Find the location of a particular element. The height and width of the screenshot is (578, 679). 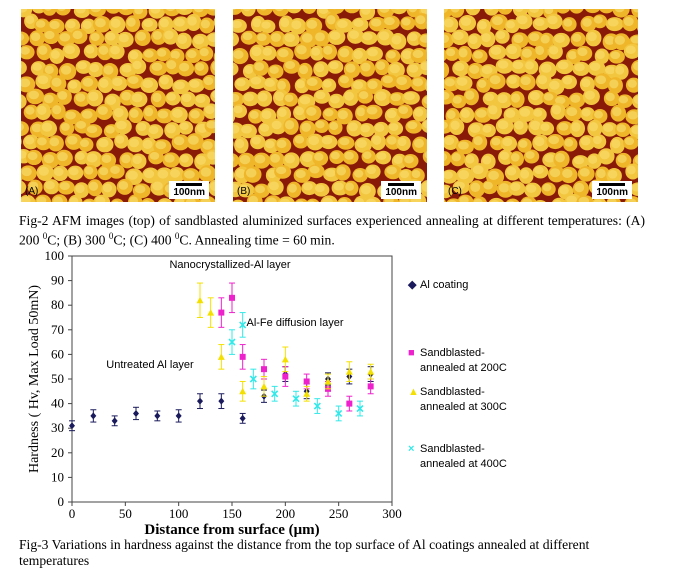

scale-bar-b: 100nm is located at coordinates (401, 190).